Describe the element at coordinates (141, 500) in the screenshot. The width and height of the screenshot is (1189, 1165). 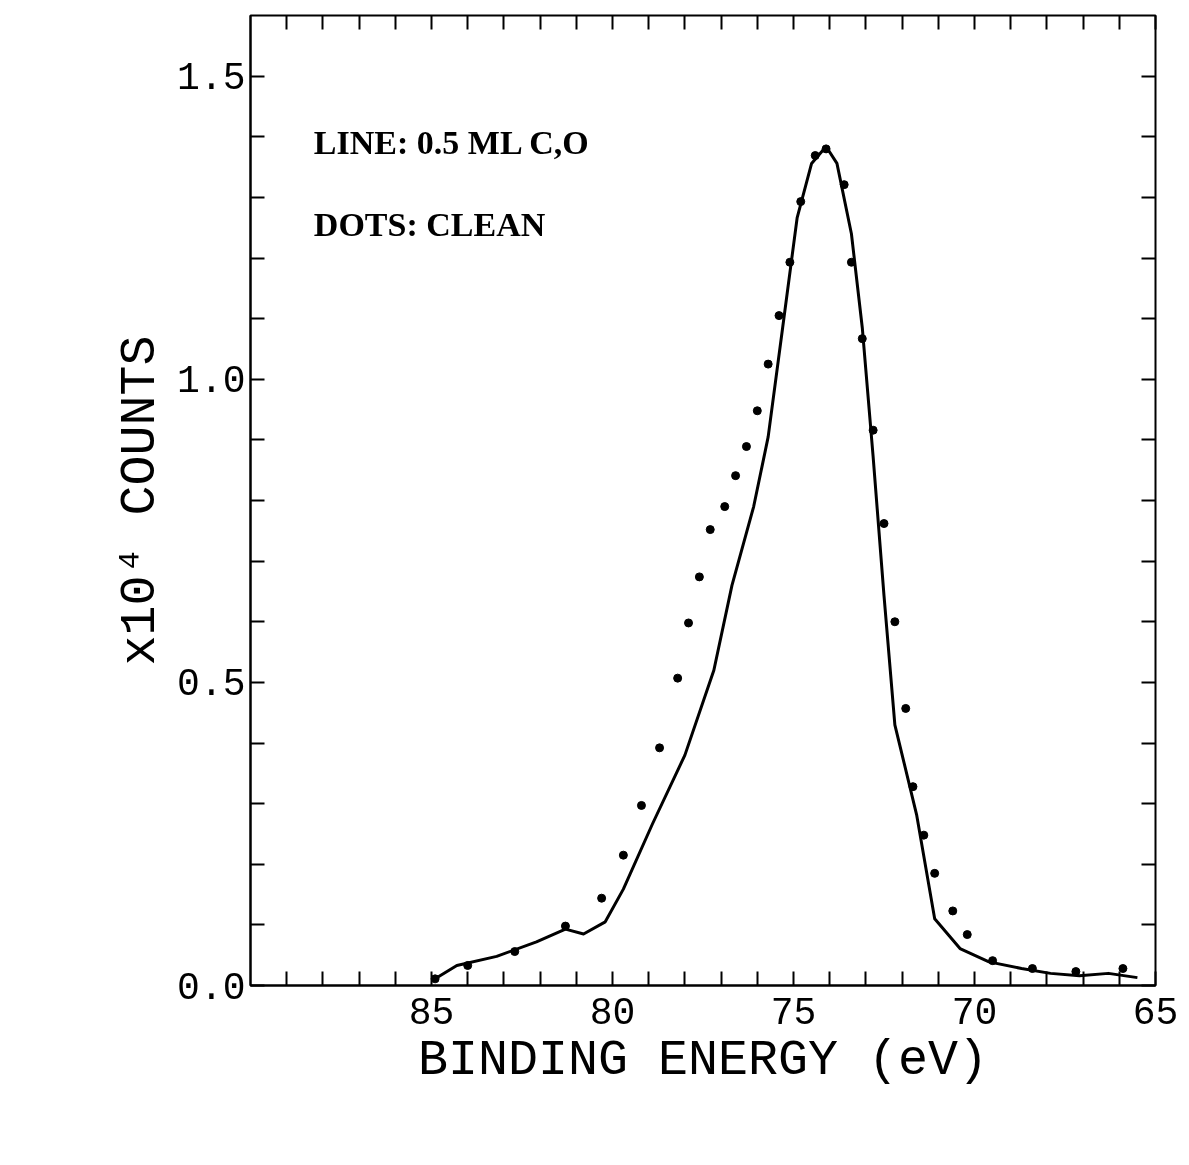
I see `y-axis-title: x10⁴ COUNTS` at that location.